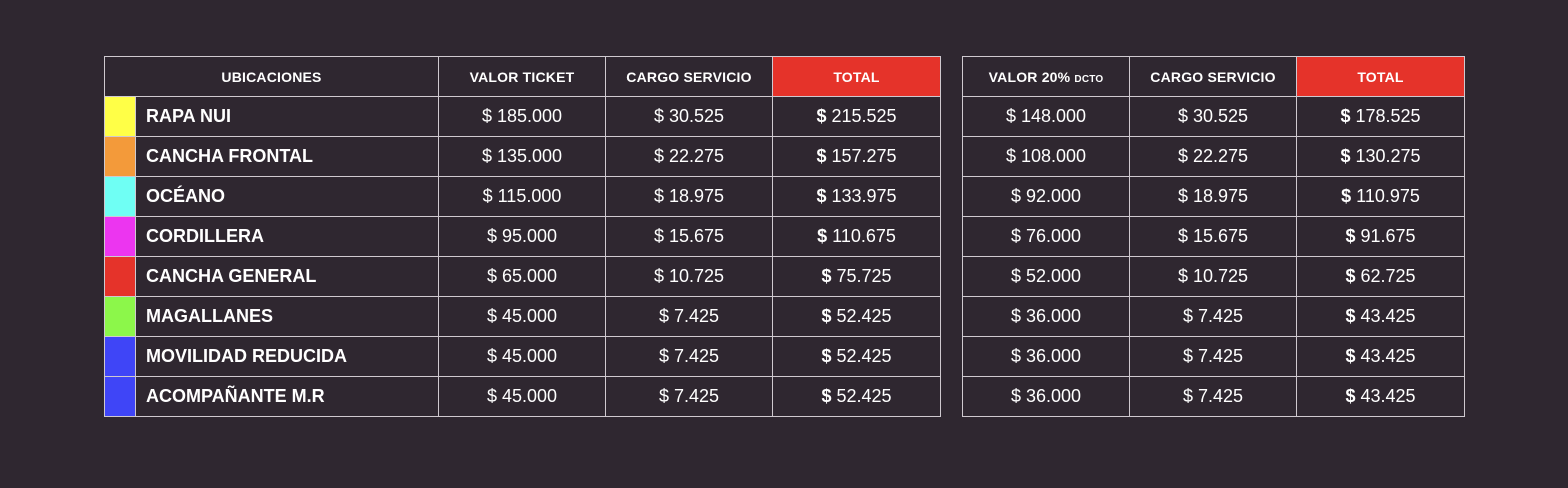 The width and height of the screenshot is (1568, 488). I want to click on table-row: $ 148.000 $ 30.525 $ 178.525, so click(1213, 116).